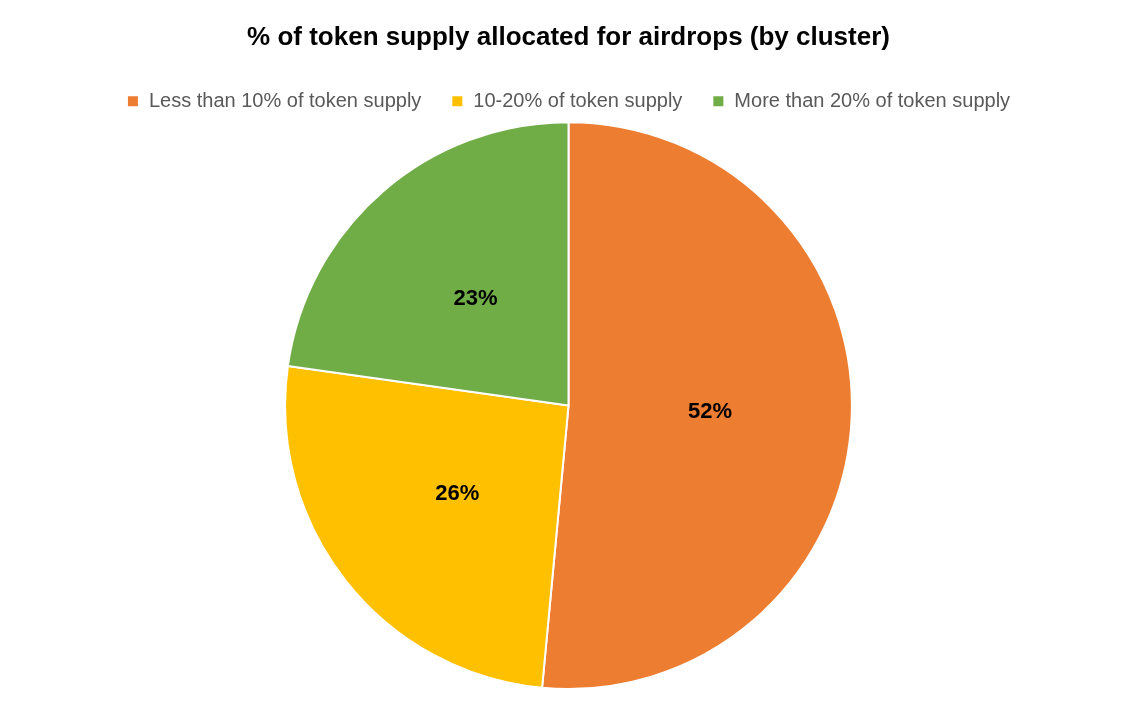 This screenshot has width=1137, height=718. Describe the element at coordinates (568, 35) in the screenshot. I see `chart-title: % of token supply allocated for airdrops (by cluster)` at that location.